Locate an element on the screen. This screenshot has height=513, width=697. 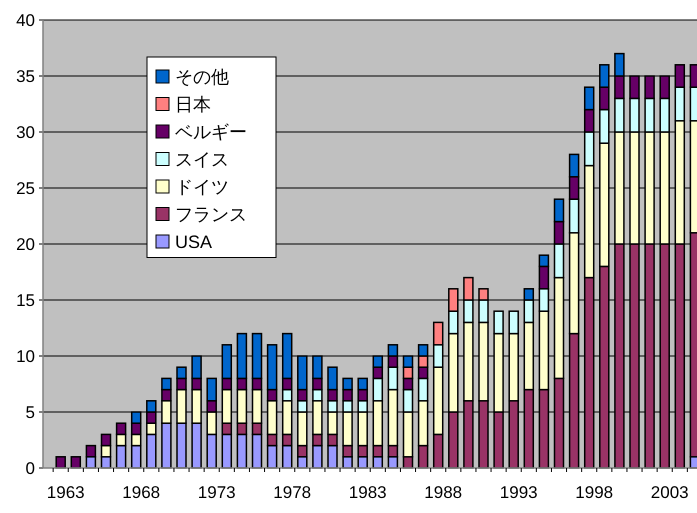
x-tick-label: 1978 is located at coordinates (292, 492).